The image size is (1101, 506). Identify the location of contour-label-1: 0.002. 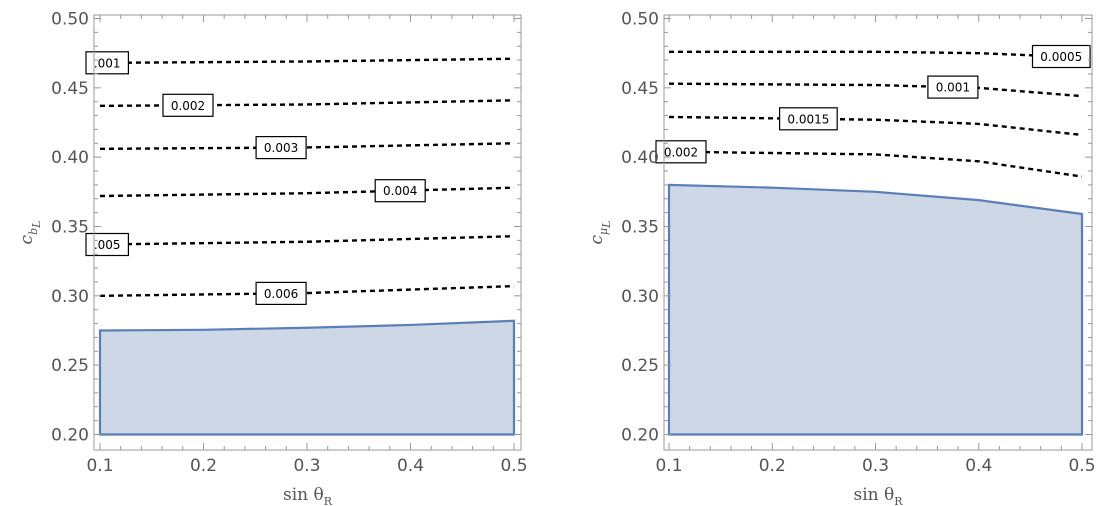
(188, 105).